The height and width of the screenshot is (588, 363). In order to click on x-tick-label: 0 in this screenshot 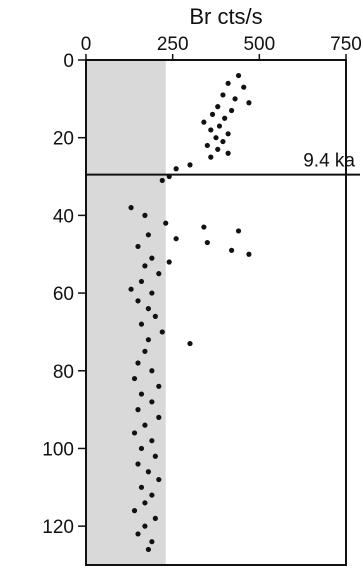, I will do `click(86, 44)`.